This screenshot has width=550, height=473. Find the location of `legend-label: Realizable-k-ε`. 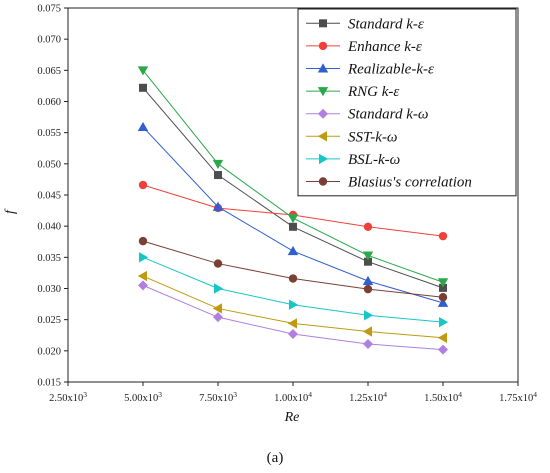

legend-label: Realizable-k-ε is located at coordinates (390, 70).